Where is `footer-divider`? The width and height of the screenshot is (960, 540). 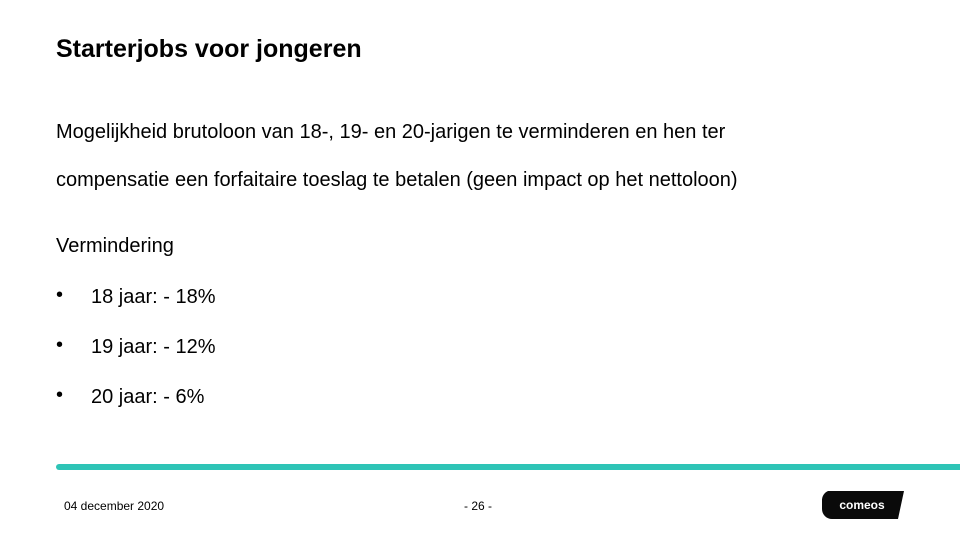 footer-divider is located at coordinates (508, 467).